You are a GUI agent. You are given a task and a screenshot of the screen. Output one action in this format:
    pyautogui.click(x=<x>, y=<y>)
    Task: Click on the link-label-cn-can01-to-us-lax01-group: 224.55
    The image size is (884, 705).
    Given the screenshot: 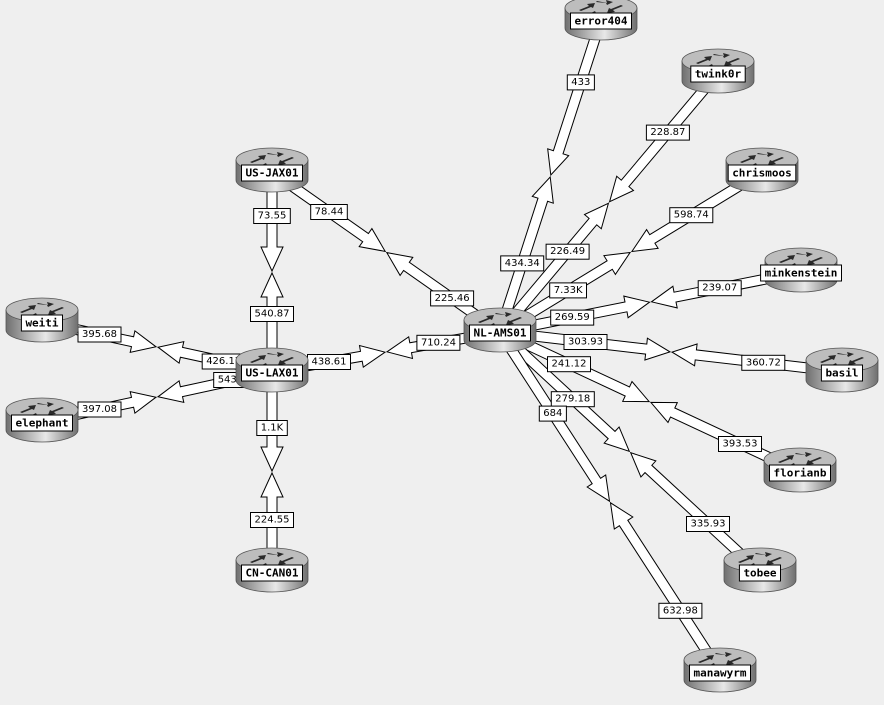 What is the action you would take?
    pyautogui.click(x=272, y=520)
    